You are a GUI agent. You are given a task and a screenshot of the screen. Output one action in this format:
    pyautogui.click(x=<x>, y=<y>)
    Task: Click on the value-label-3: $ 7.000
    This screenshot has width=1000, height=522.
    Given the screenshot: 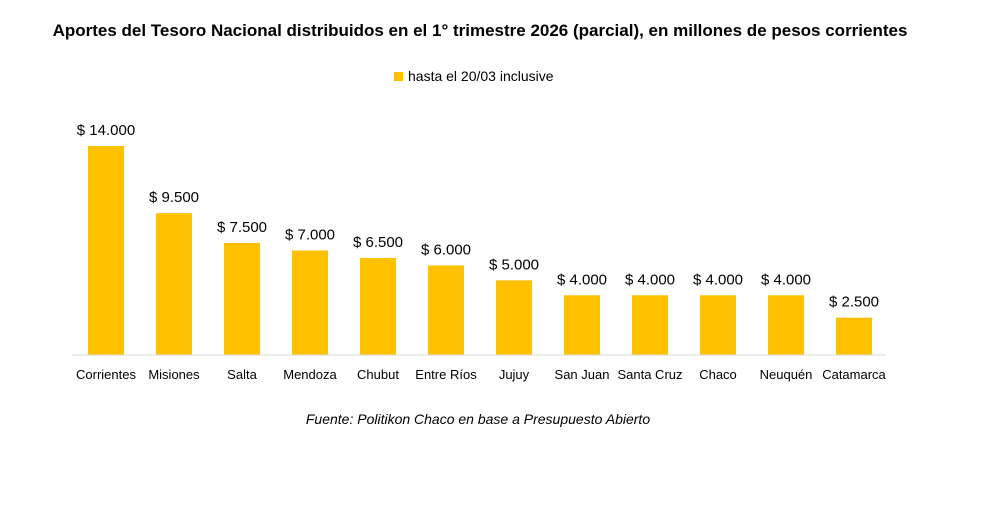 What is the action you would take?
    pyautogui.click(x=310, y=235)
    